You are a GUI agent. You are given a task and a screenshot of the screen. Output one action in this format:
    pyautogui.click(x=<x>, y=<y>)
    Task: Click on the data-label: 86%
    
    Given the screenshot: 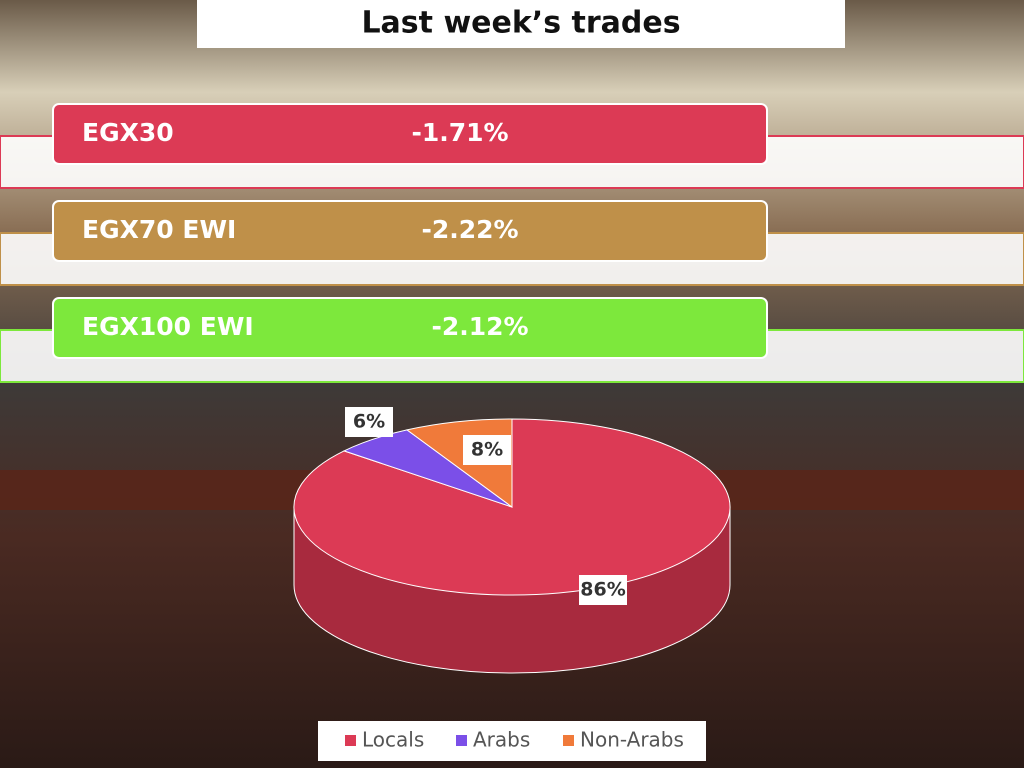 What is the action you would take?
    pyautogui.click(x=602, y=590)
    